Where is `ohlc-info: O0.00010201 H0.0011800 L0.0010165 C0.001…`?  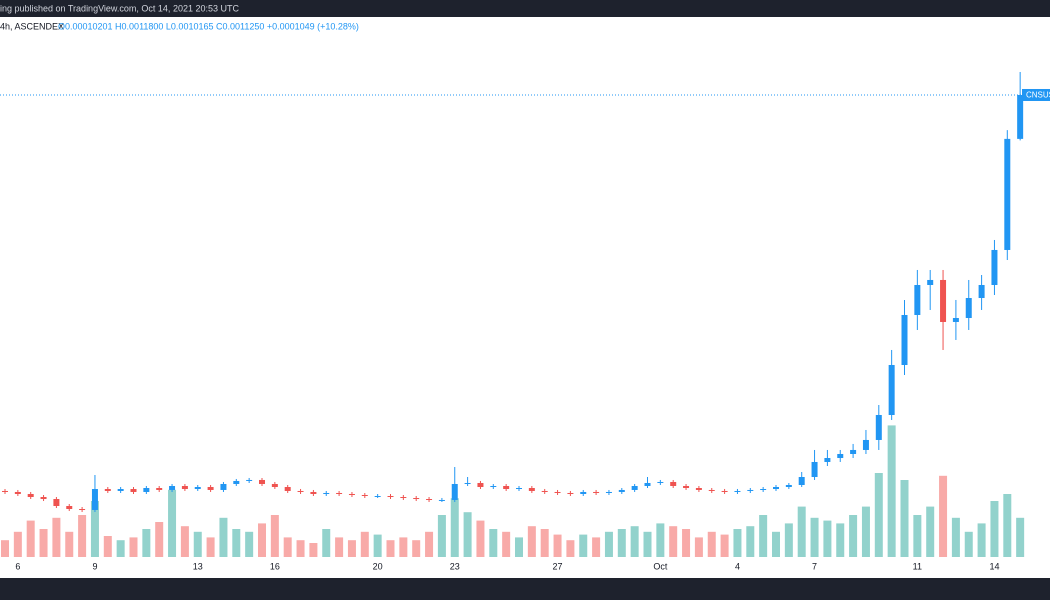 ohlc-info: O0.00010201 H0.0011800 L0.0010165 C0.001… is located at coordinates (208, 26).